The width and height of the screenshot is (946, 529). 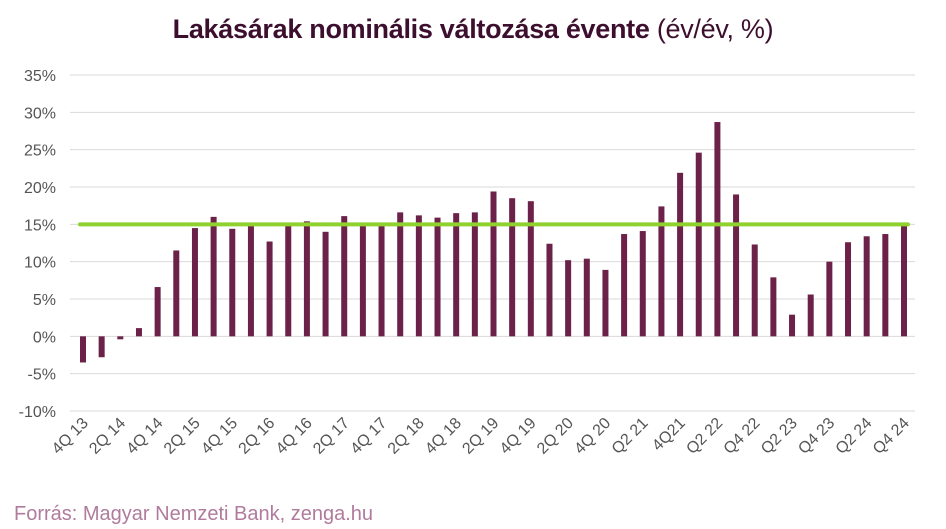 What do you see at coordinates (107, 436) in the screenshot?
I see `x-tick-label: 2Q 14` at bounding box center [107, 436].